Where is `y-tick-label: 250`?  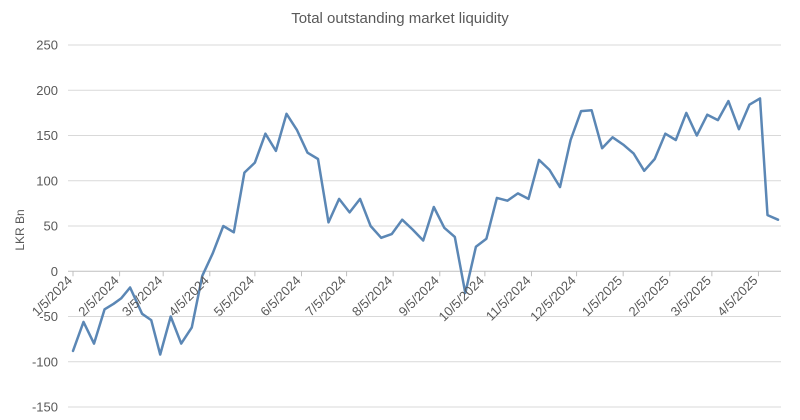 y-tick-label: 250 is located at coordinates (47, 45).